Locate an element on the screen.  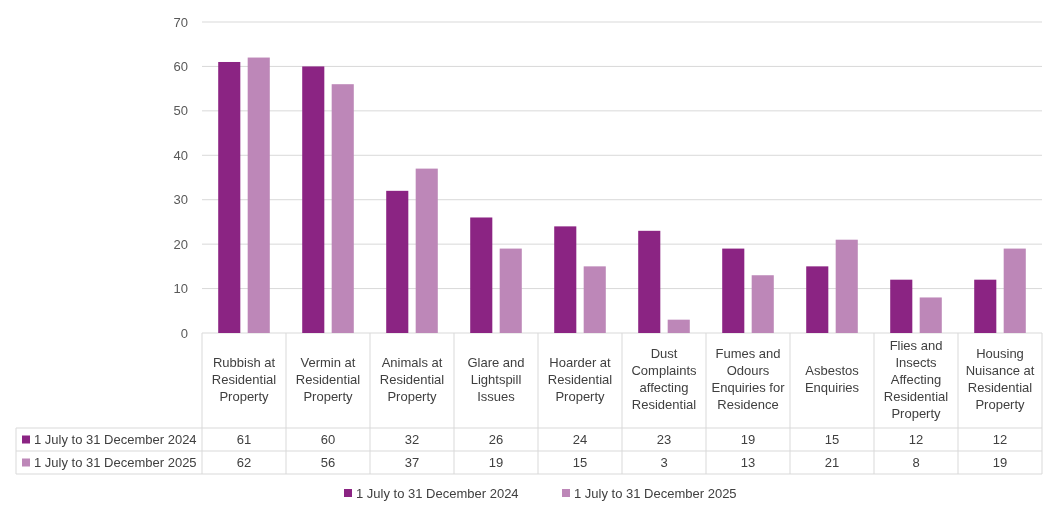
data-label: 62 is located at coordinates (244, 463).